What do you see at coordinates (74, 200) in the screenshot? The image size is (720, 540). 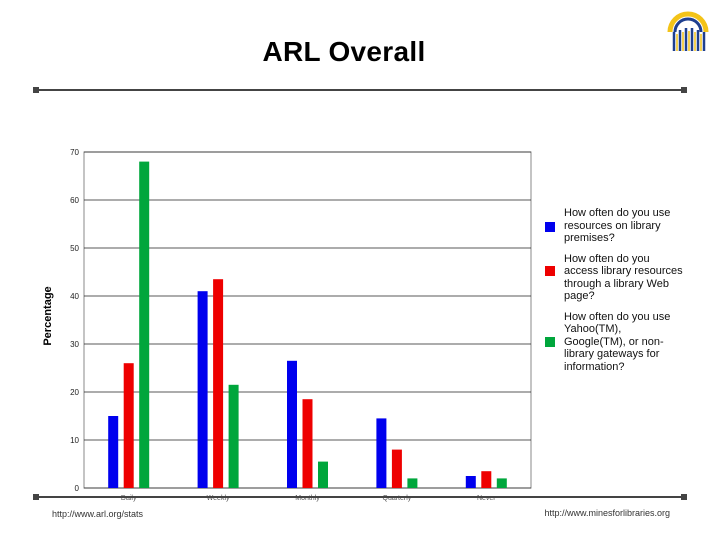 I see `y-tick-label: 60` at bounding box center [74, 200].